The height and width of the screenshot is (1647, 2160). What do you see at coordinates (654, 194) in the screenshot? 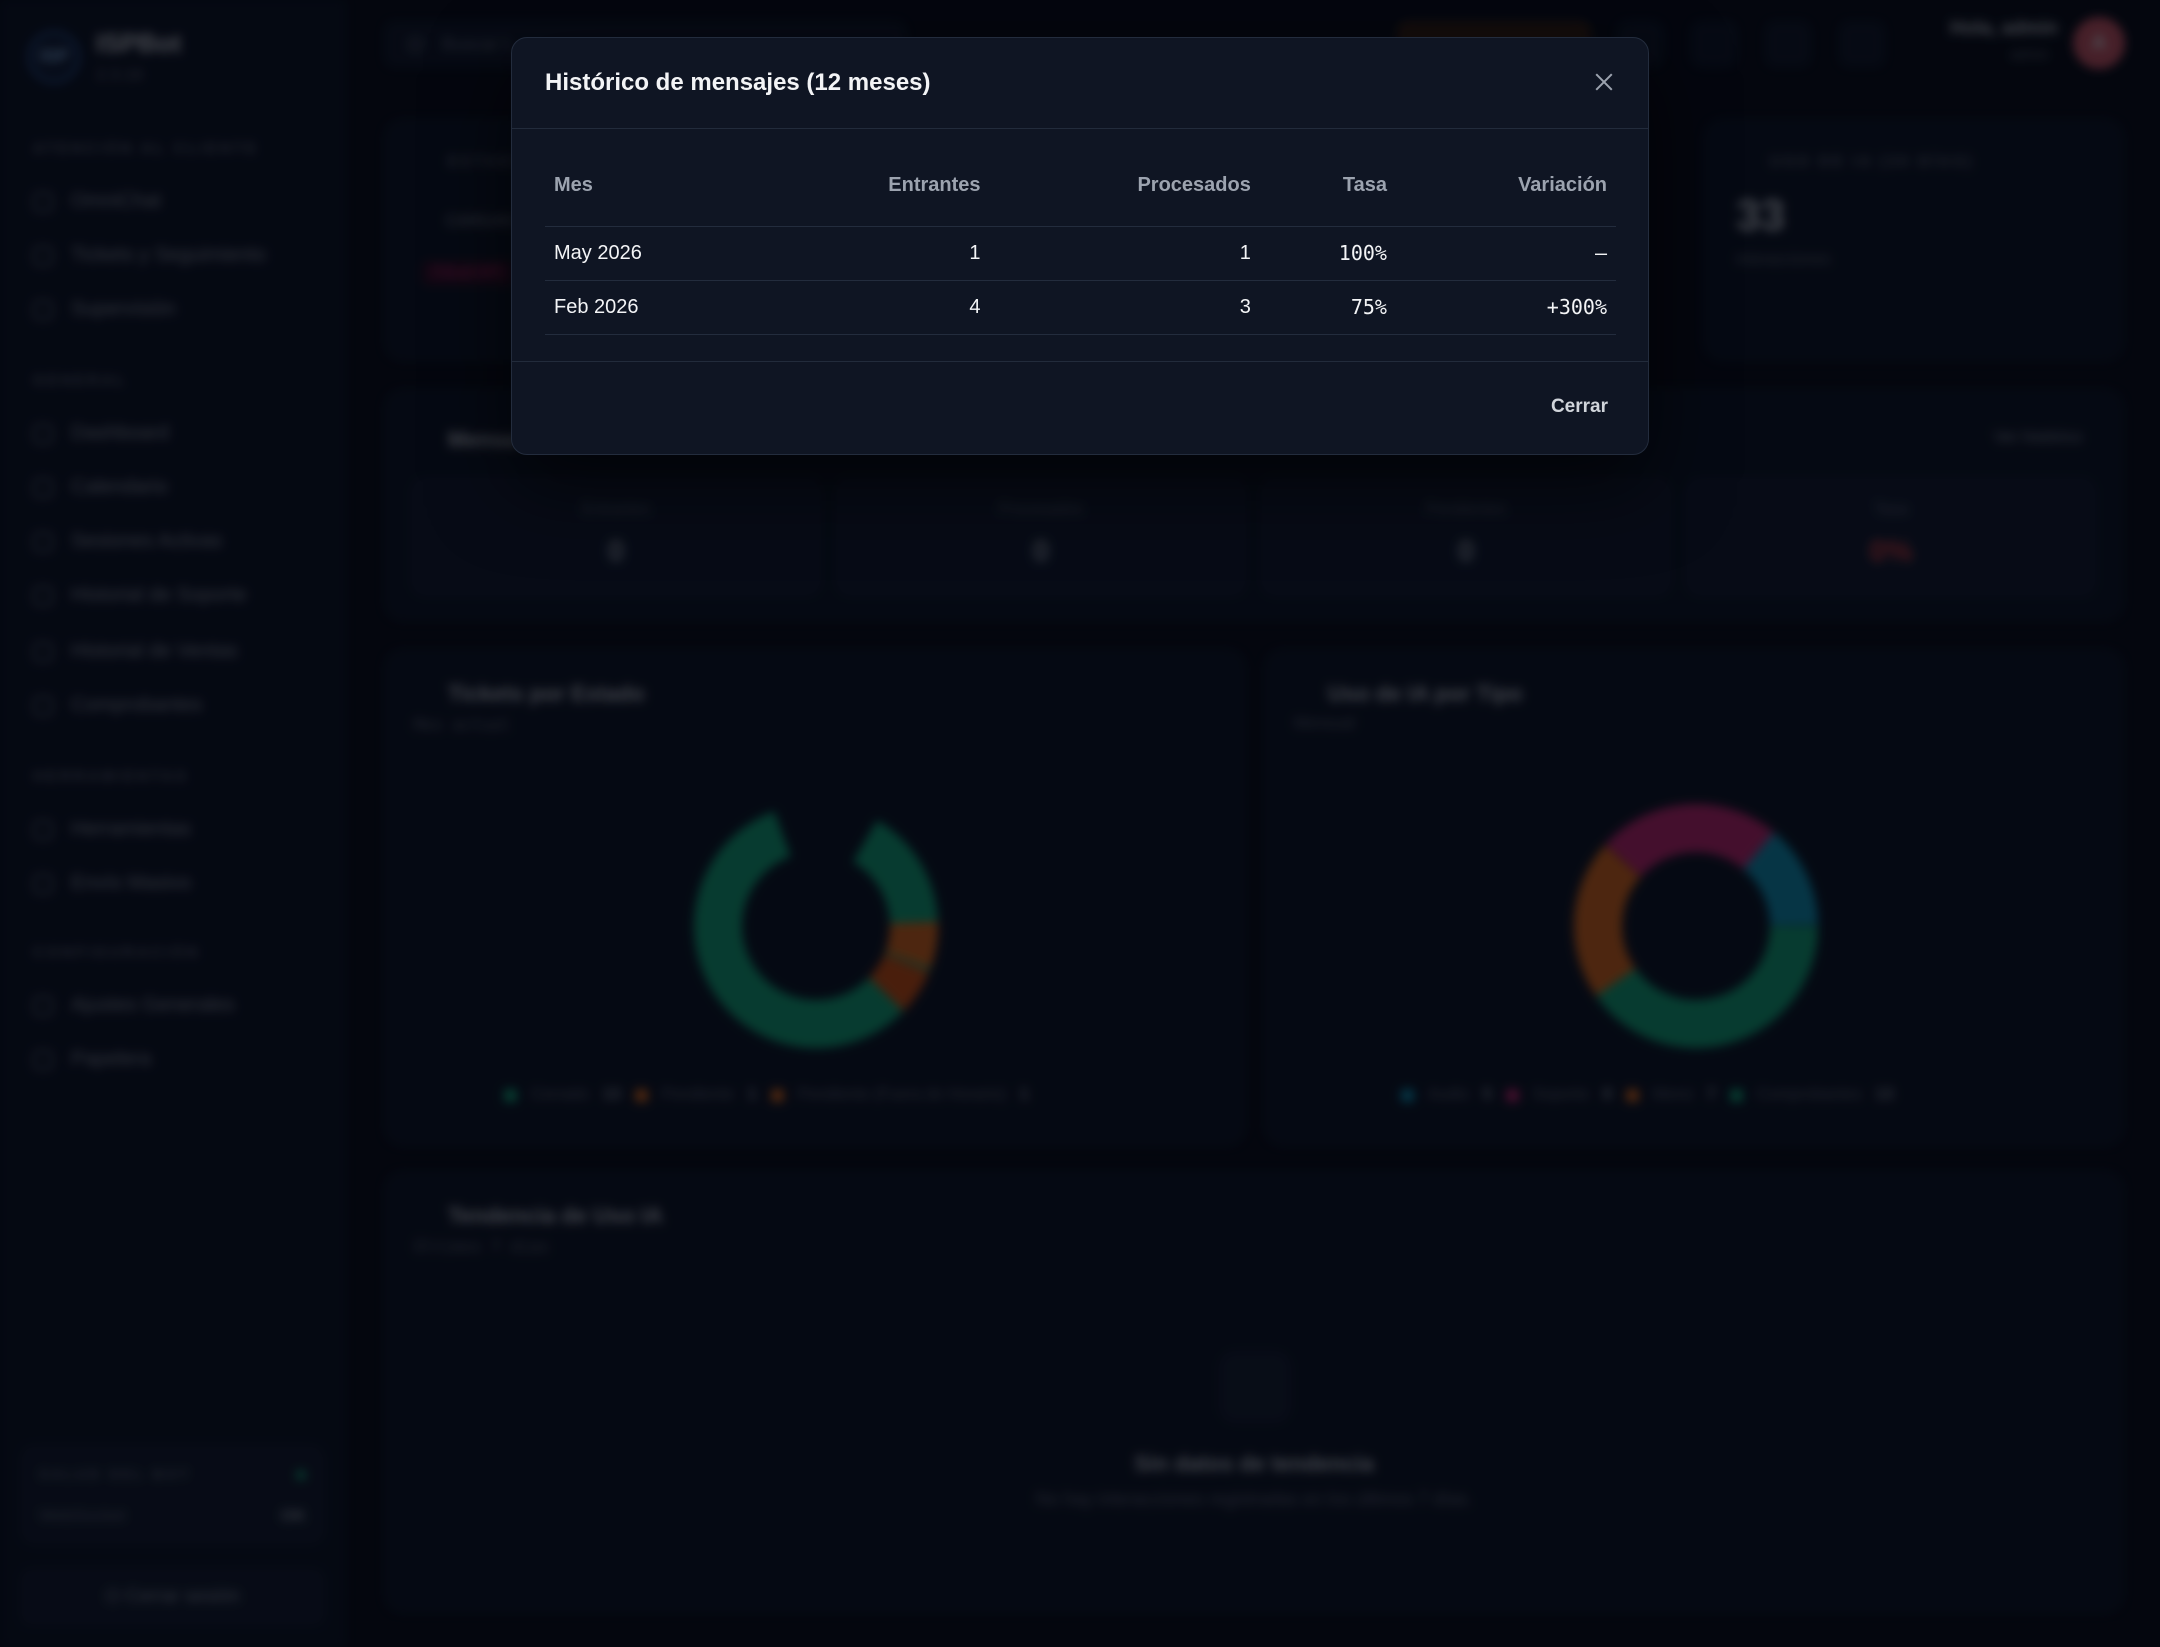
I see `column-header-mes: Mes` at bounding box center [654, 194].